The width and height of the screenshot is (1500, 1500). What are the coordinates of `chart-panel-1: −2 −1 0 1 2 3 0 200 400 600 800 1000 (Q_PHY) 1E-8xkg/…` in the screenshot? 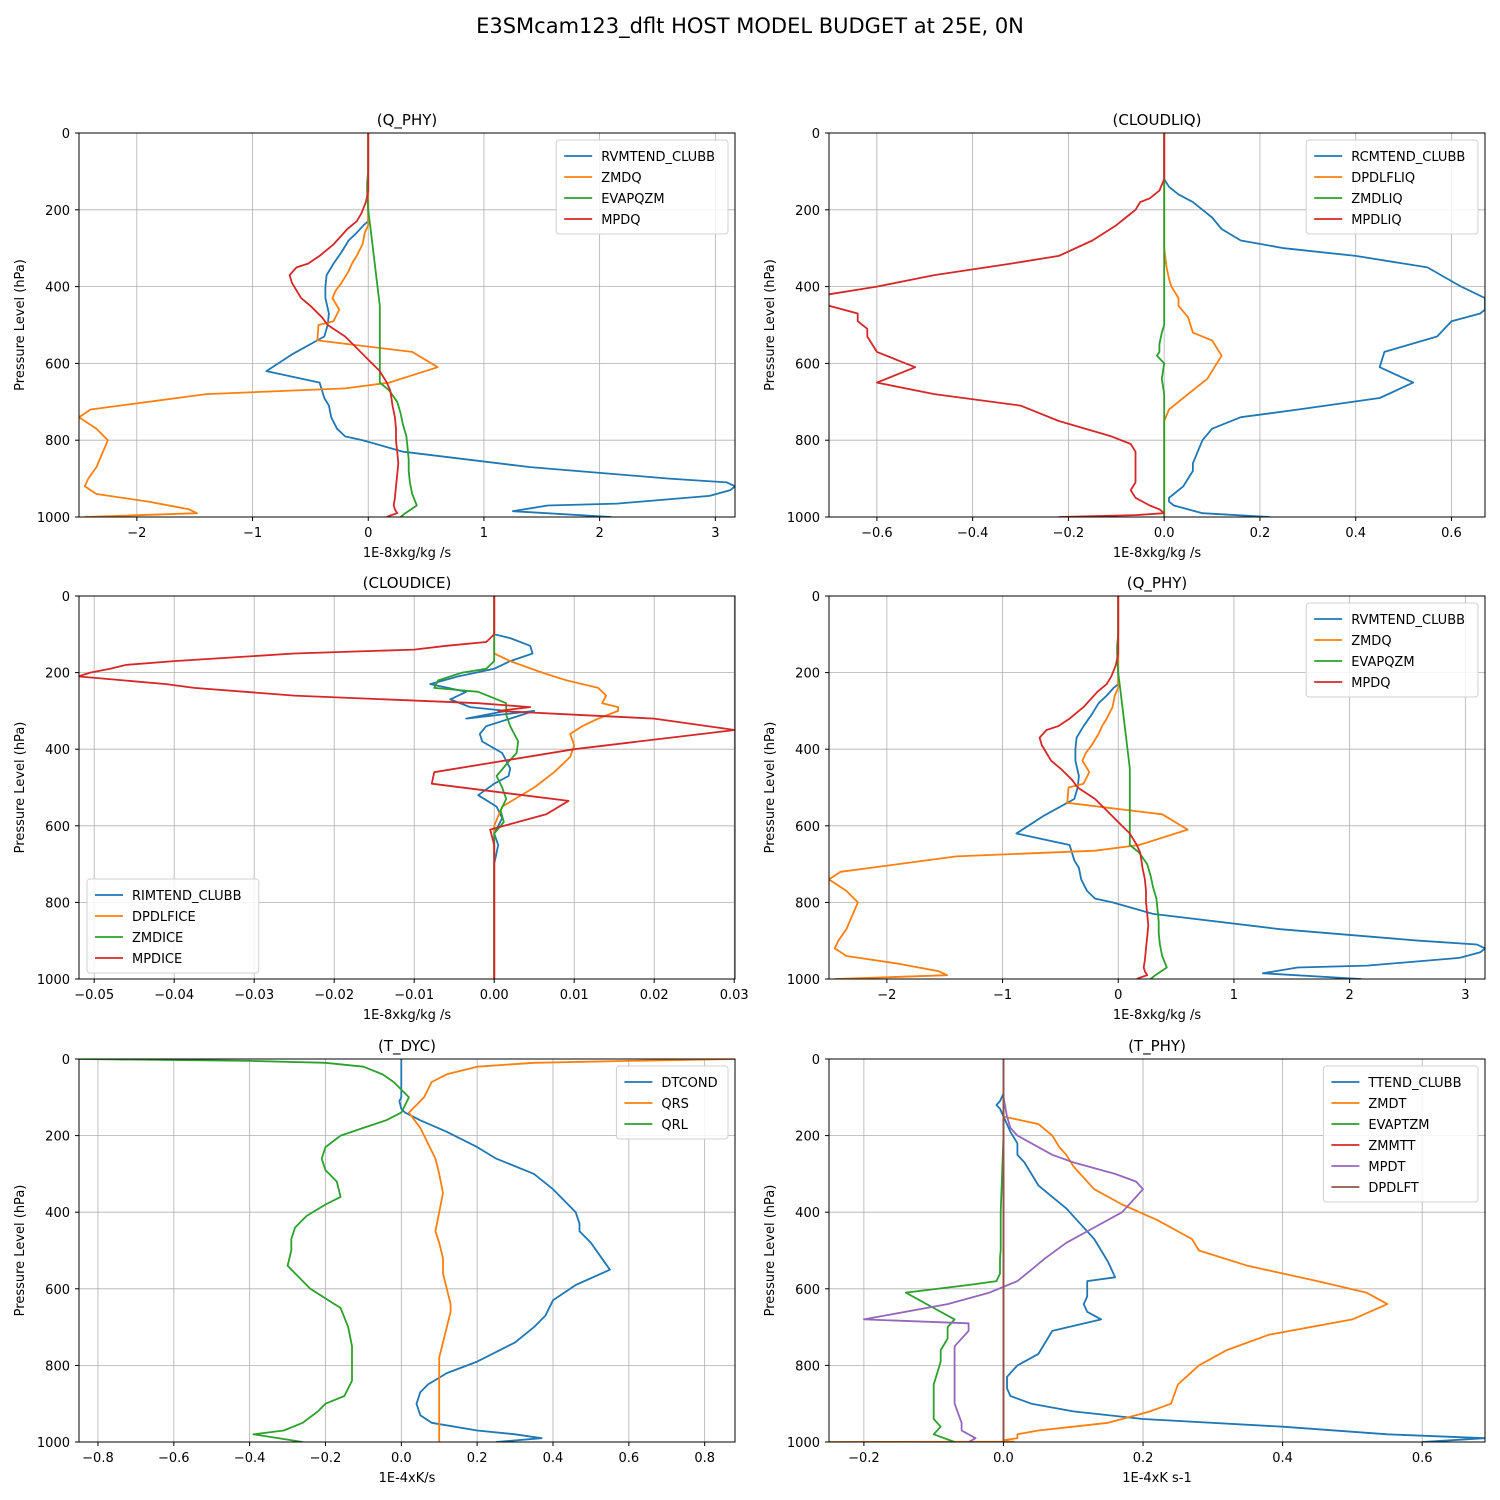 It's located at (374, 336).